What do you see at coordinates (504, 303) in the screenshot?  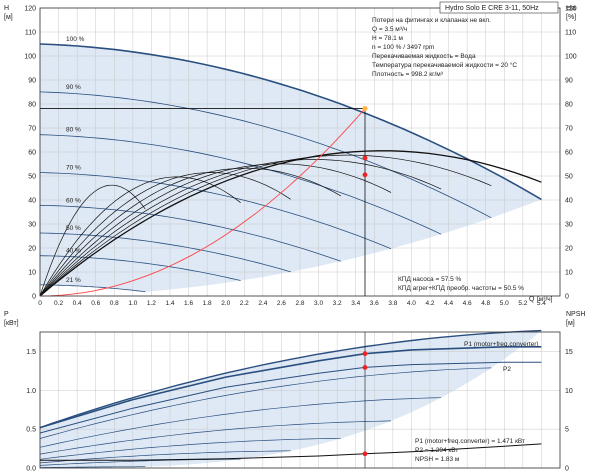 I see `x-tick-label: 5.0` at bounding box center [504, 303].